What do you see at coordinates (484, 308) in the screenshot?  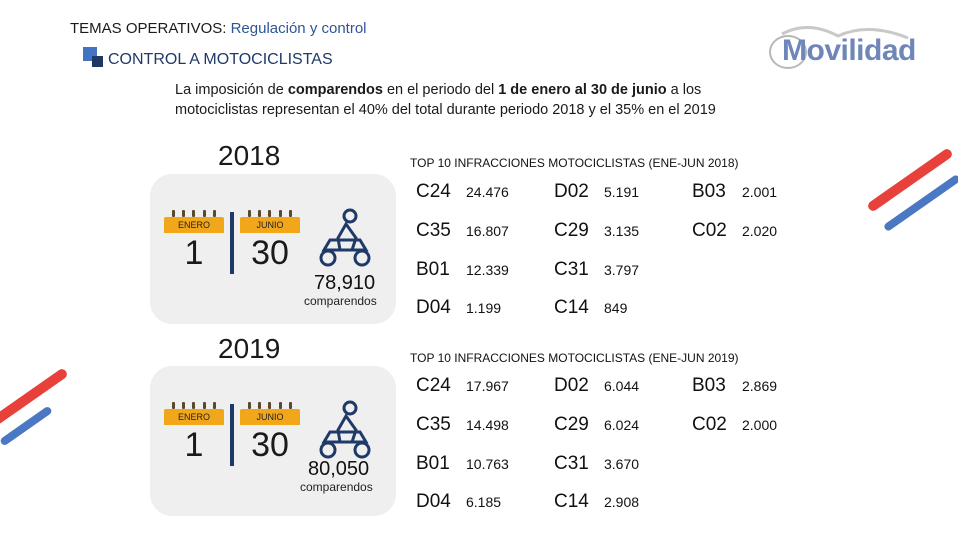 I see `infraction-value: 1.199` at bounding box center [484, 308].